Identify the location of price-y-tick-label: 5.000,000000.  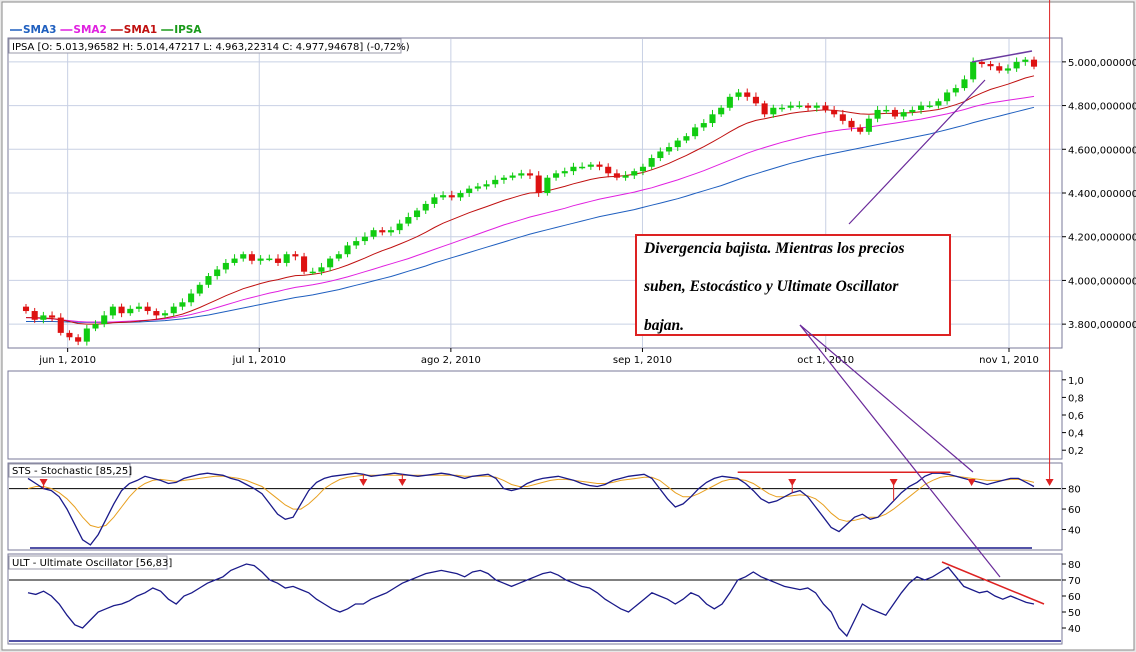
(1102, 63).